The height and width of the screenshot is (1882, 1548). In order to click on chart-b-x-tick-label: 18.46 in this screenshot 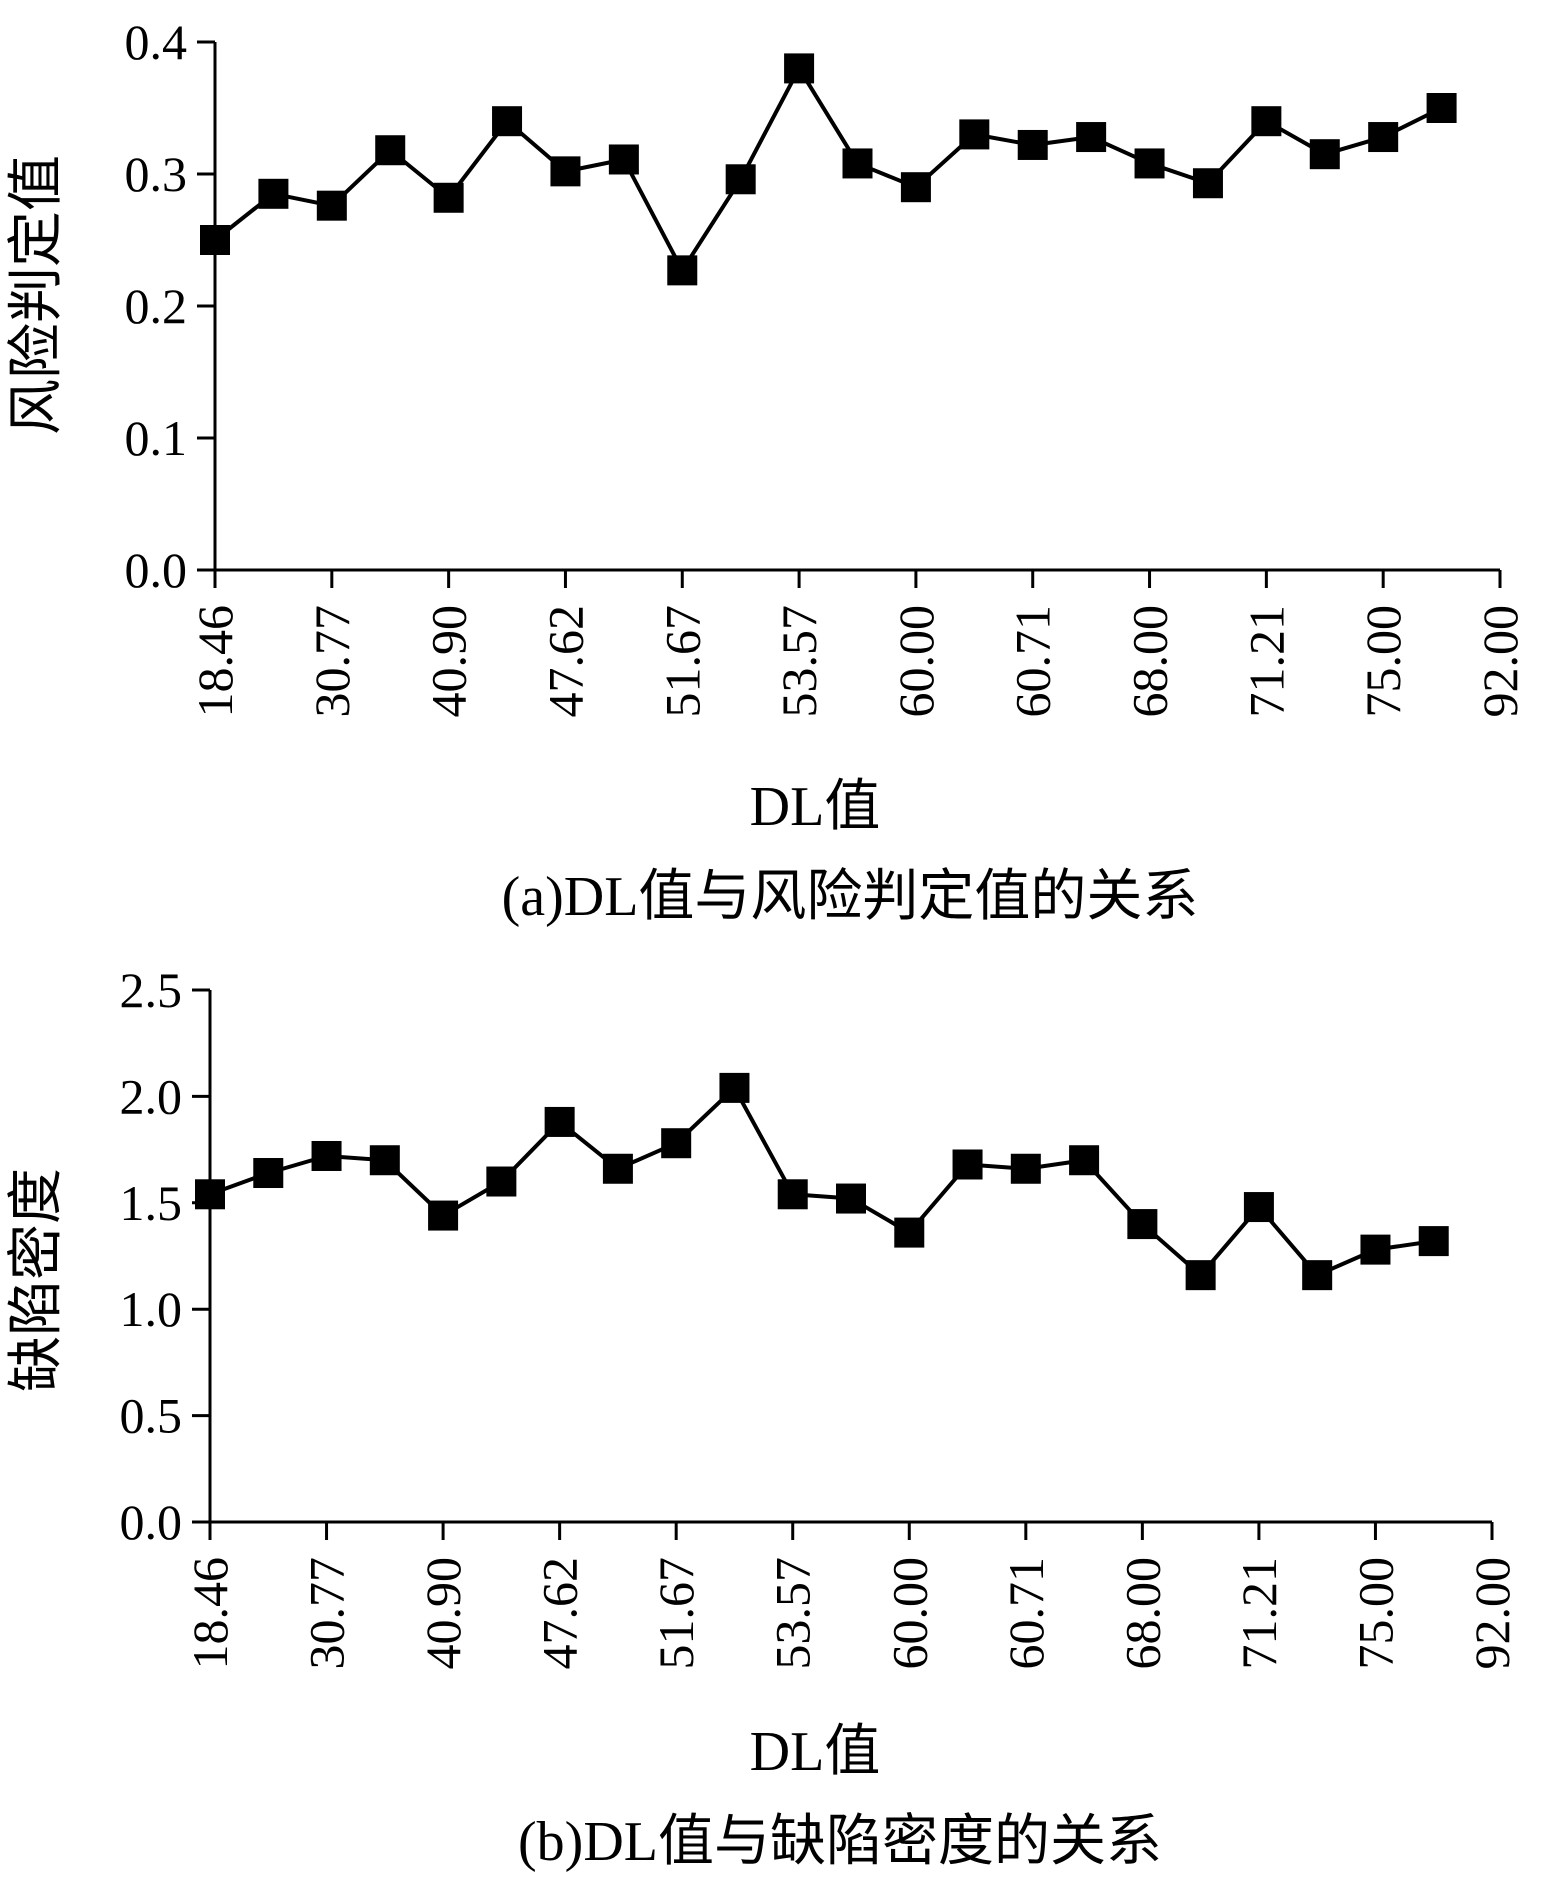, I will do `click(210, 1613)`.